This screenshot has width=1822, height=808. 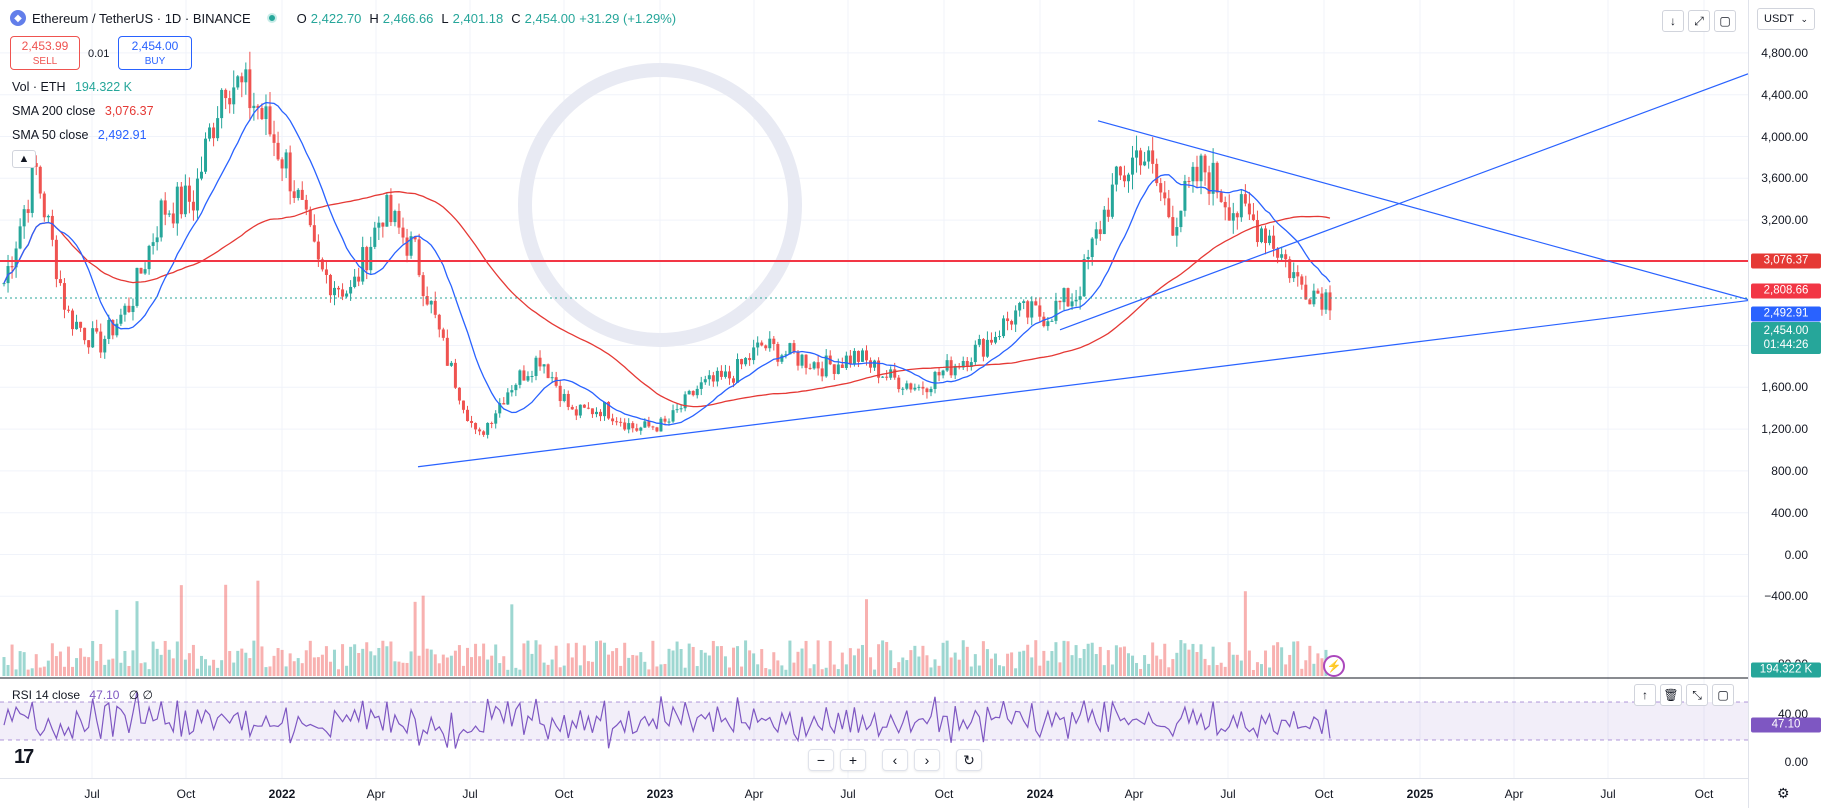 What do you see at coordinates (1699, 21) in the screenshot?
I see `fullscreen-icon: ⤢` at bounding box center [1699, 21].